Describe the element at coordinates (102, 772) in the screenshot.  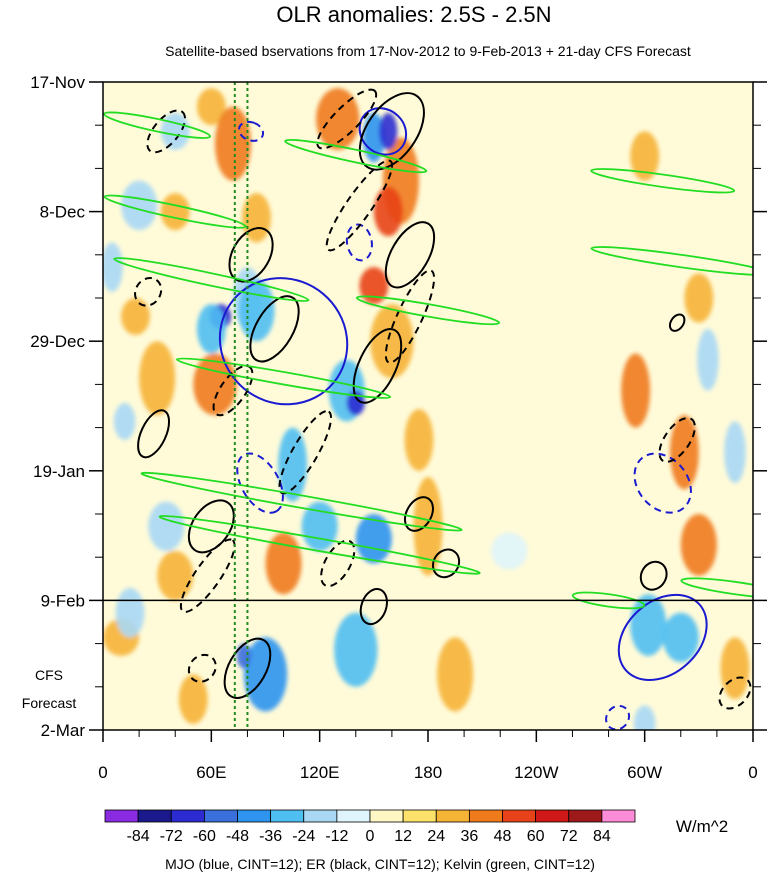
I see `x-tick-label-0: 0` at that location.